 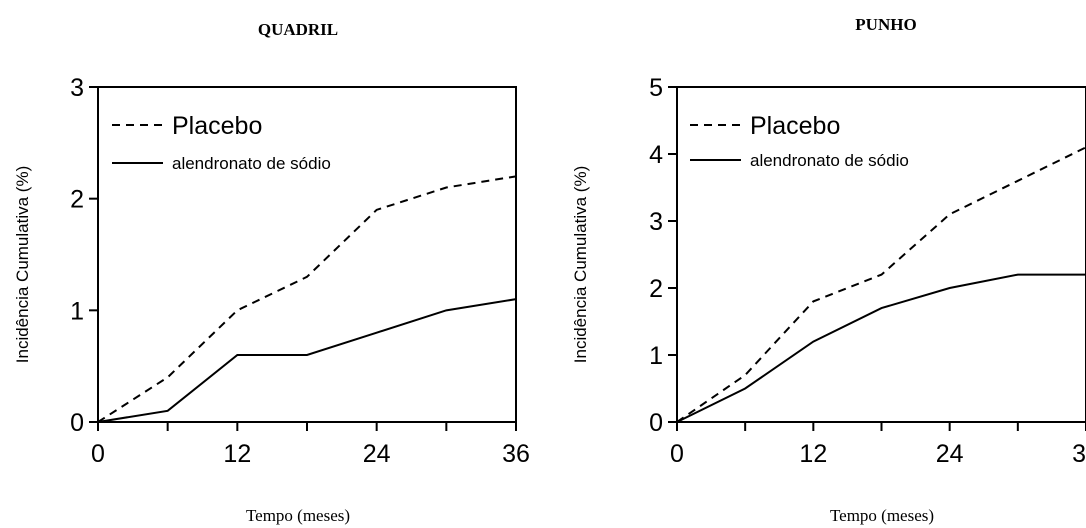 What do you see at coordinates (656, 155) in the screenshot?
I see `y-tick-label: 4` at bounding box center [656, 155].